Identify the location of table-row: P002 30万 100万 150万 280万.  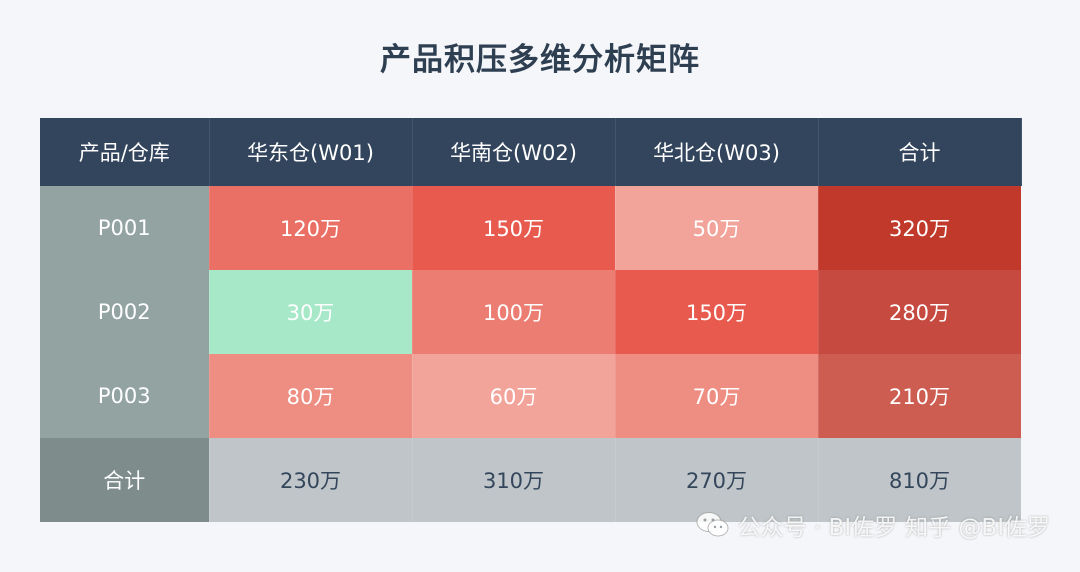
(531, 312).